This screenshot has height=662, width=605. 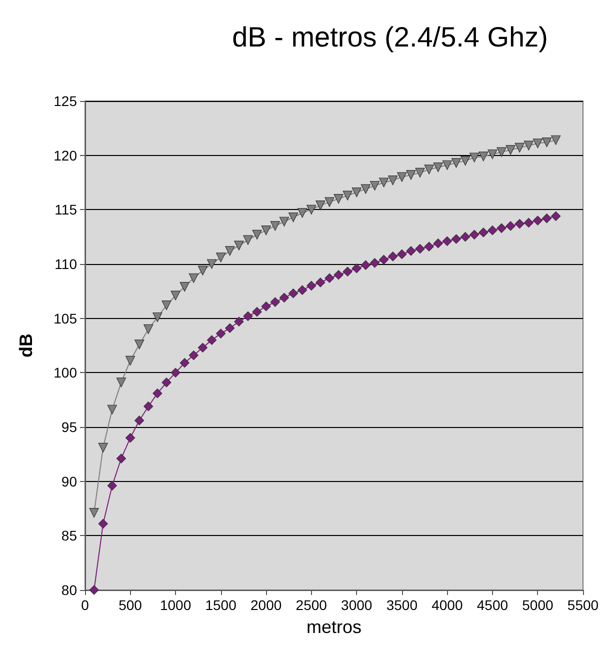 I want to click on x-tick-label: 500, so click(x=130, y=605).